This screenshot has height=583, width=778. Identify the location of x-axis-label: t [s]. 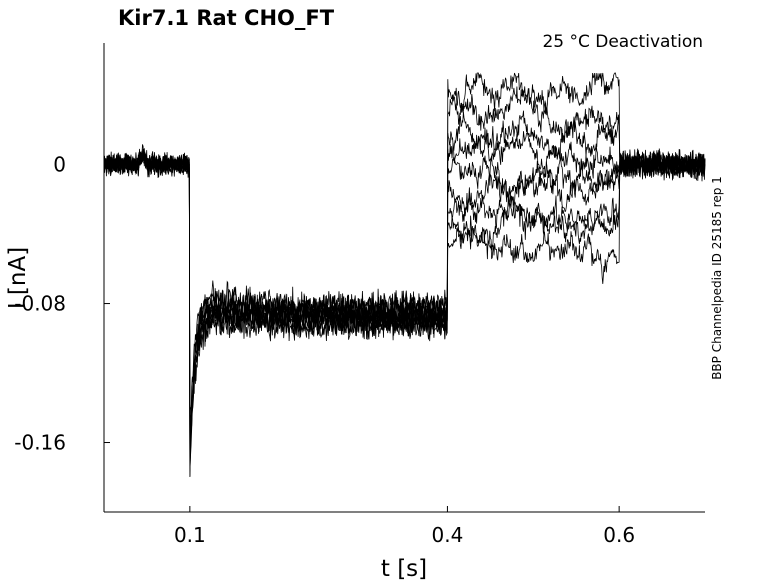
(404, 569).